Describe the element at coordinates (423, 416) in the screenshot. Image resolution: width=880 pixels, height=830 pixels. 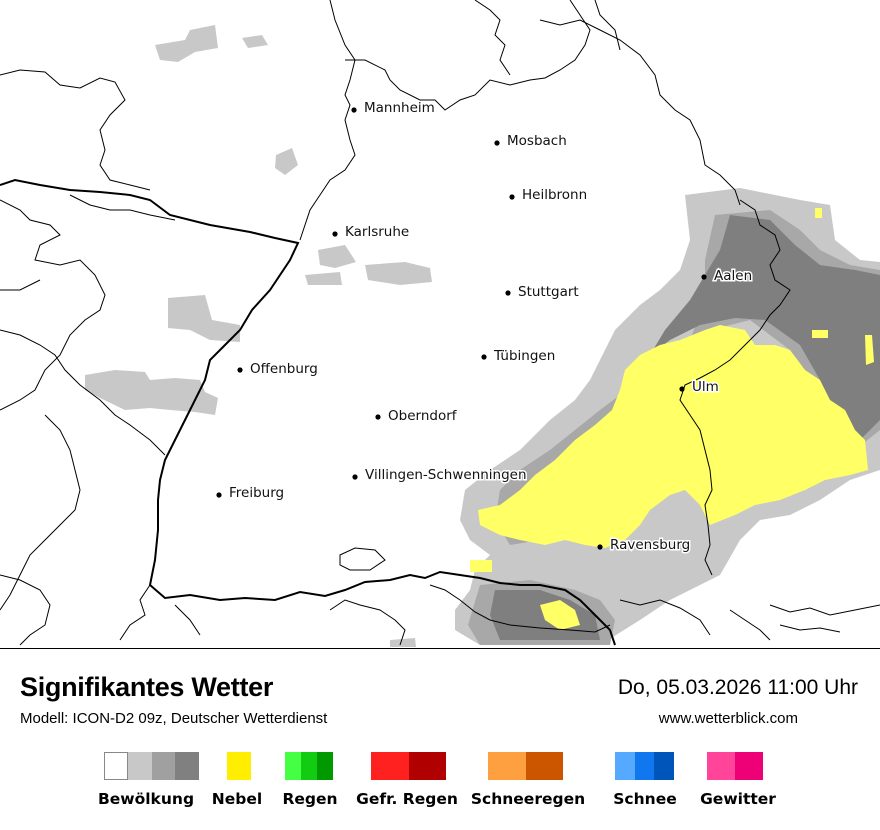
I see `city-label-oberndorf: Oberndorf` at that location.